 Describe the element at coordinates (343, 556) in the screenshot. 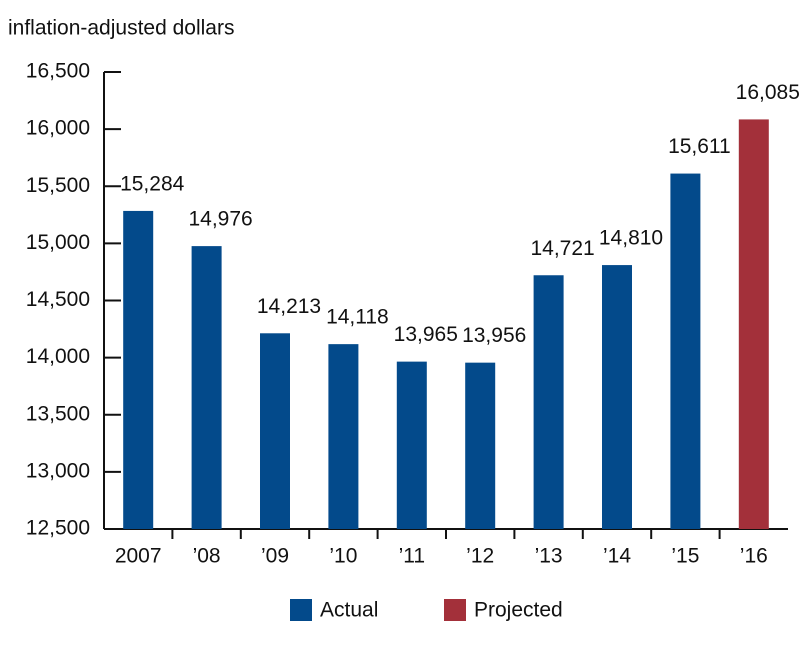

I see `x-tick-label: ’10` at that location.